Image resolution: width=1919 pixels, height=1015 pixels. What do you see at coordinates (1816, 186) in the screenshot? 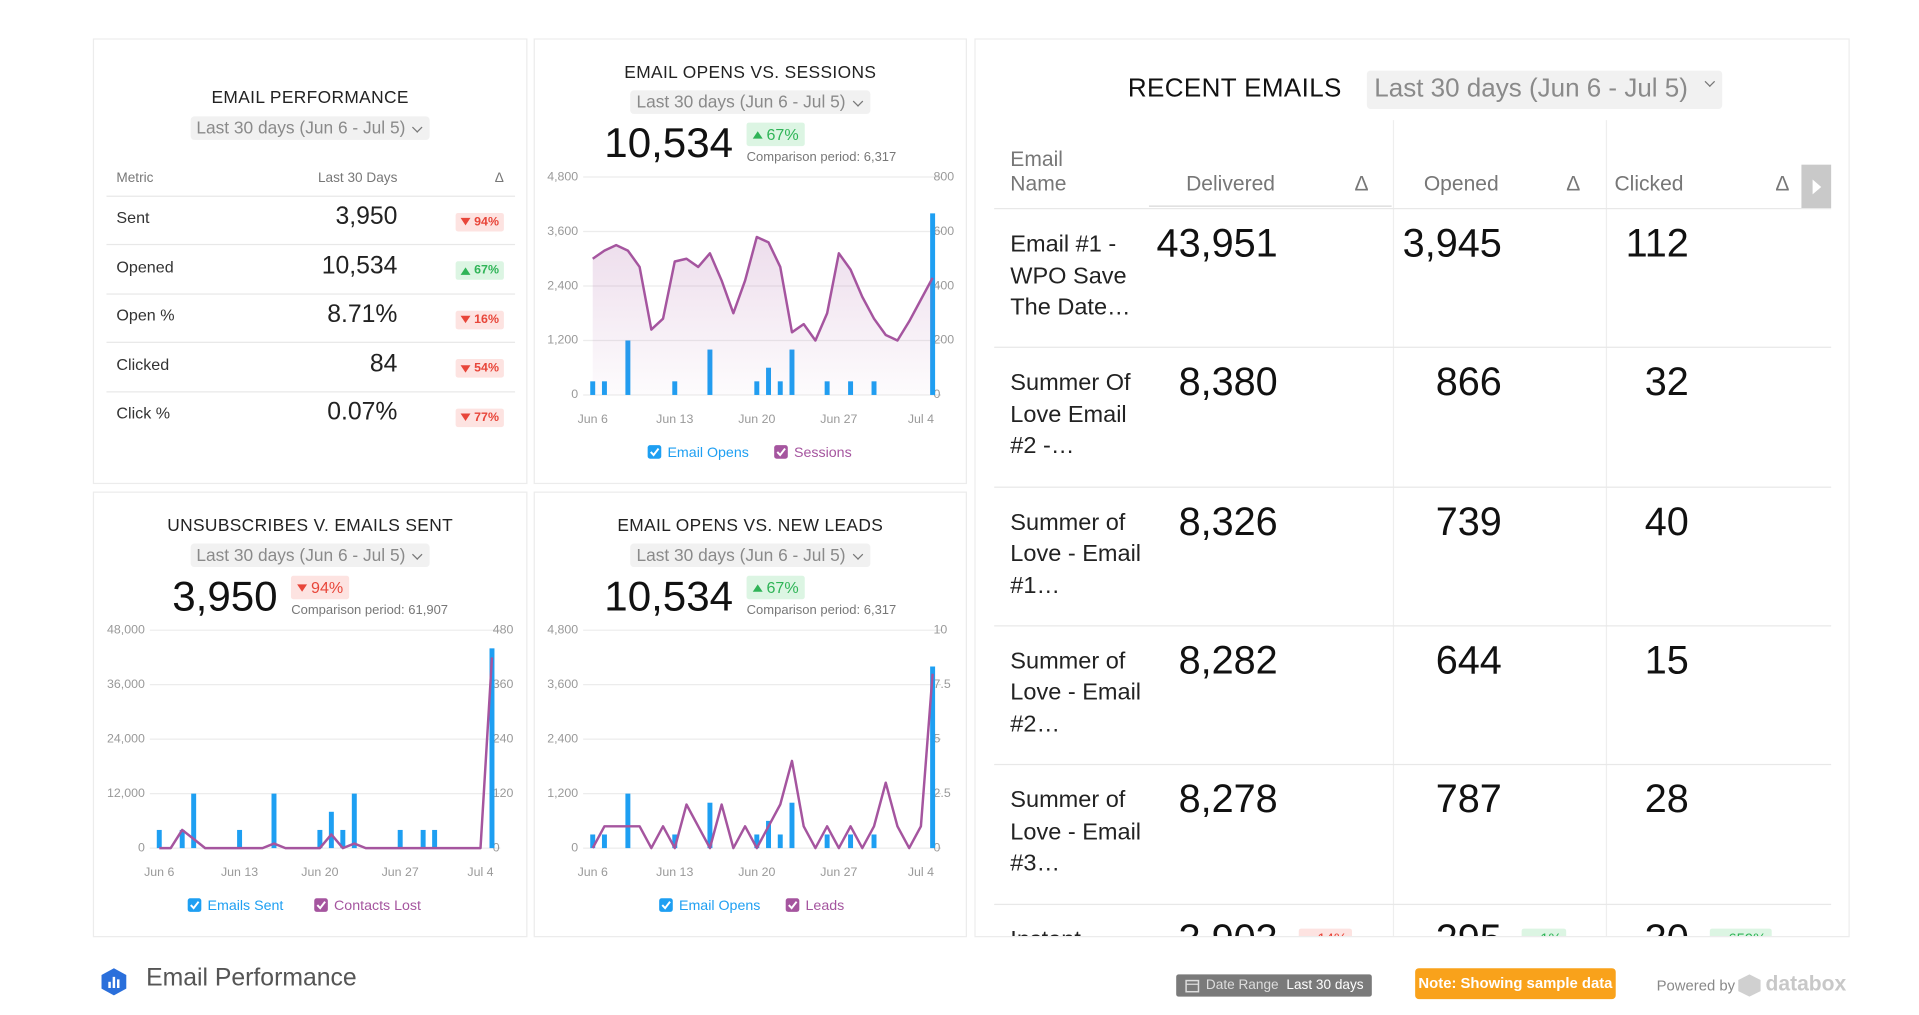
I see `scroll-right-button` at bounding box center [1816, 186].